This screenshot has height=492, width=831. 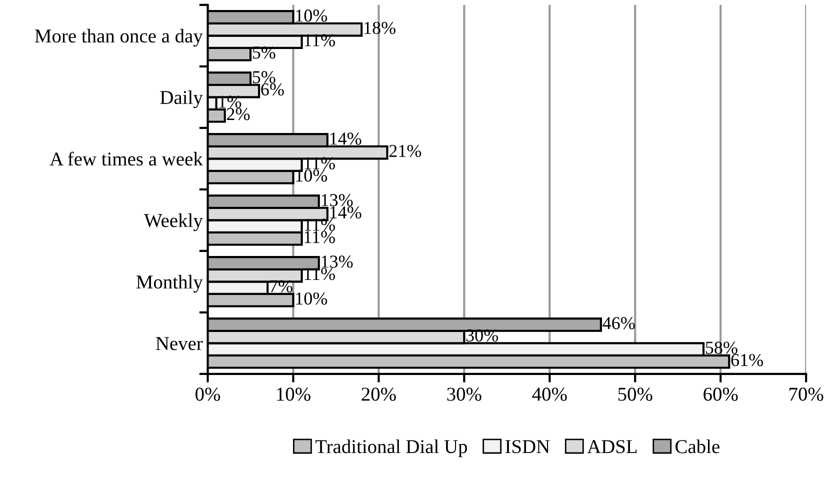 What do you see at coordinates (238, 114) in the screenshot?
I see `data-label: 2%` at bounding box center [238, 114].